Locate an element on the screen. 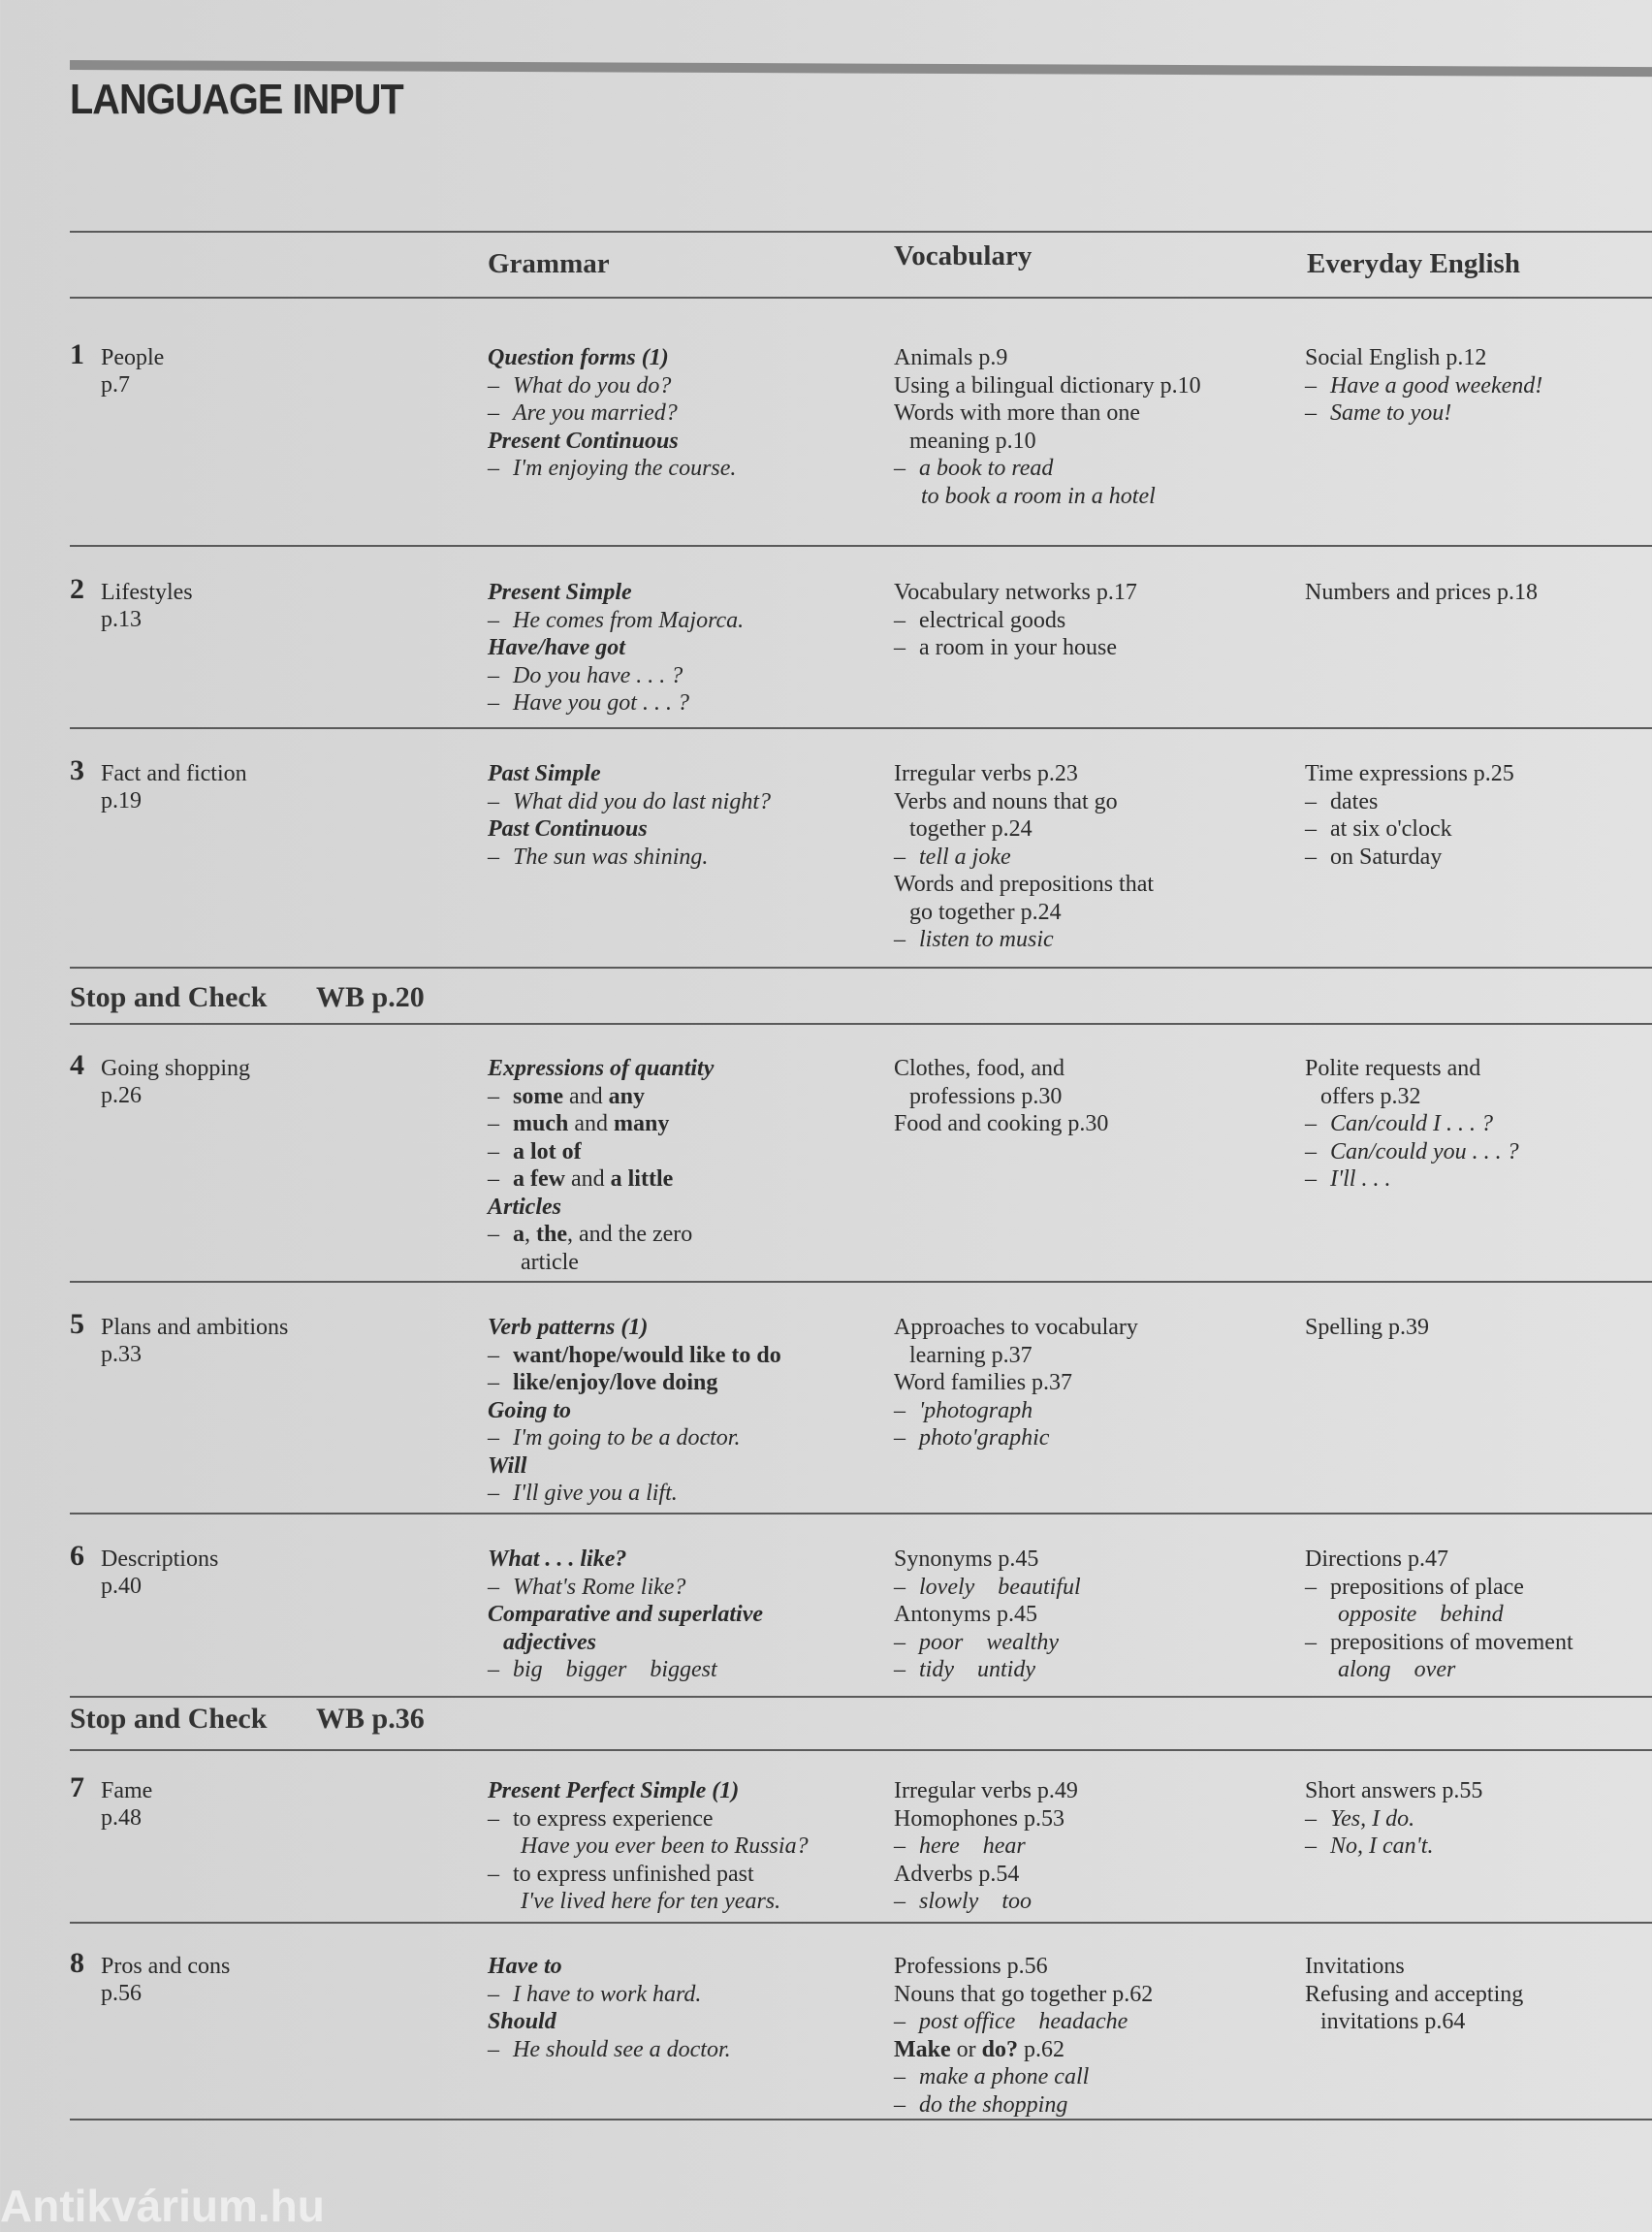  everyday-line: – at six o'clock is located at coordinates (1410, 829).